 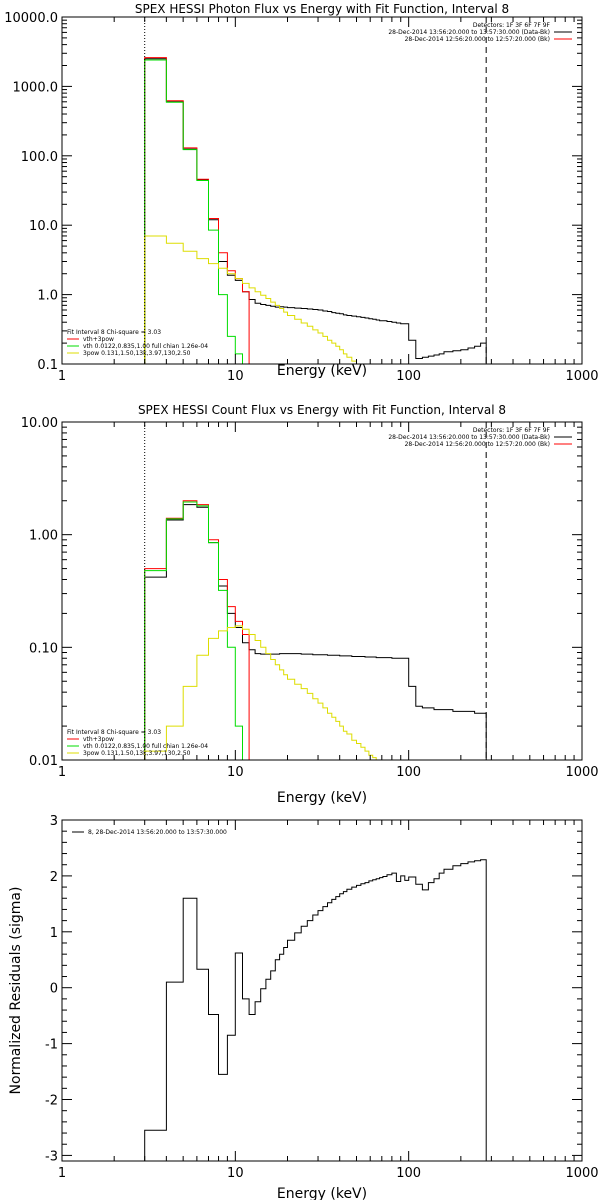 I want to click on y-tick-label: 10000.0, so click(x=31, y=18).